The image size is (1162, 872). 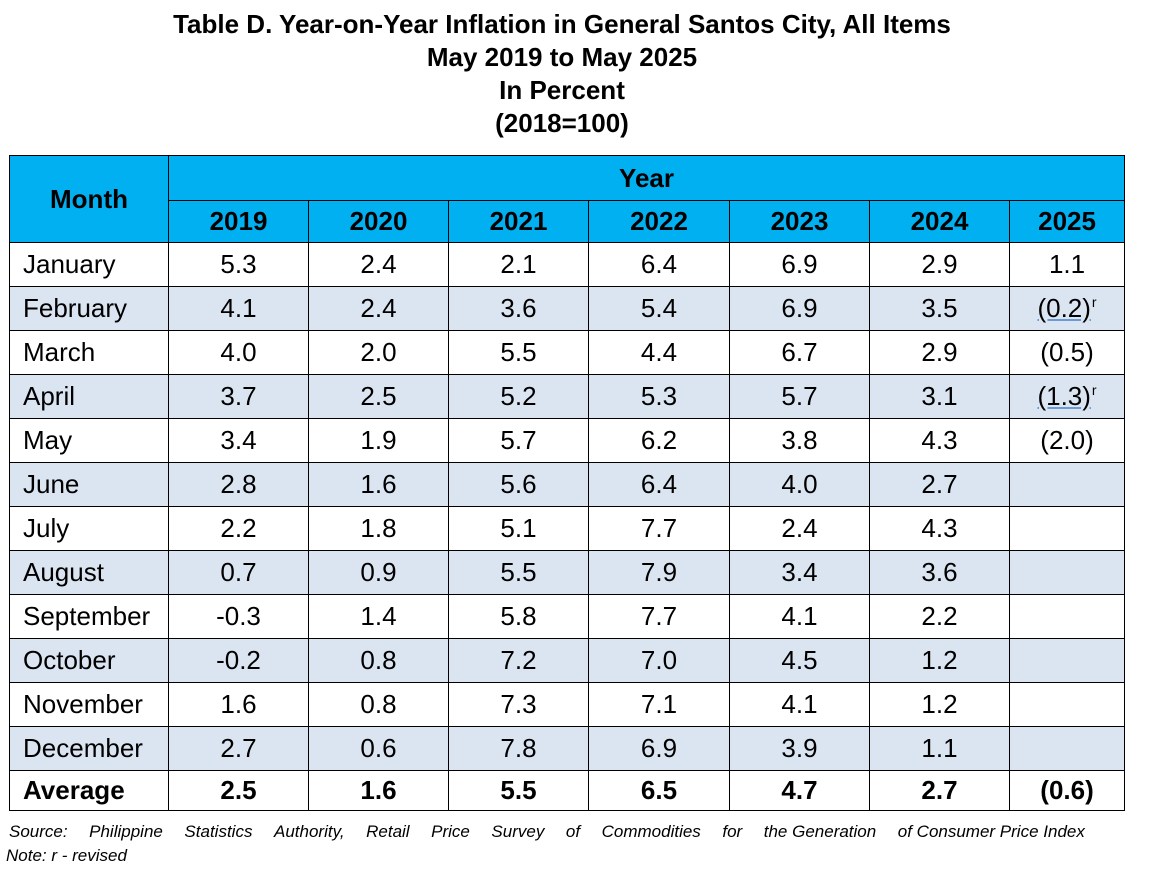 What do you see at coordinates (89, 572) in the screenshot?
I see `month-cell: August` at bounding box center [89, 572].